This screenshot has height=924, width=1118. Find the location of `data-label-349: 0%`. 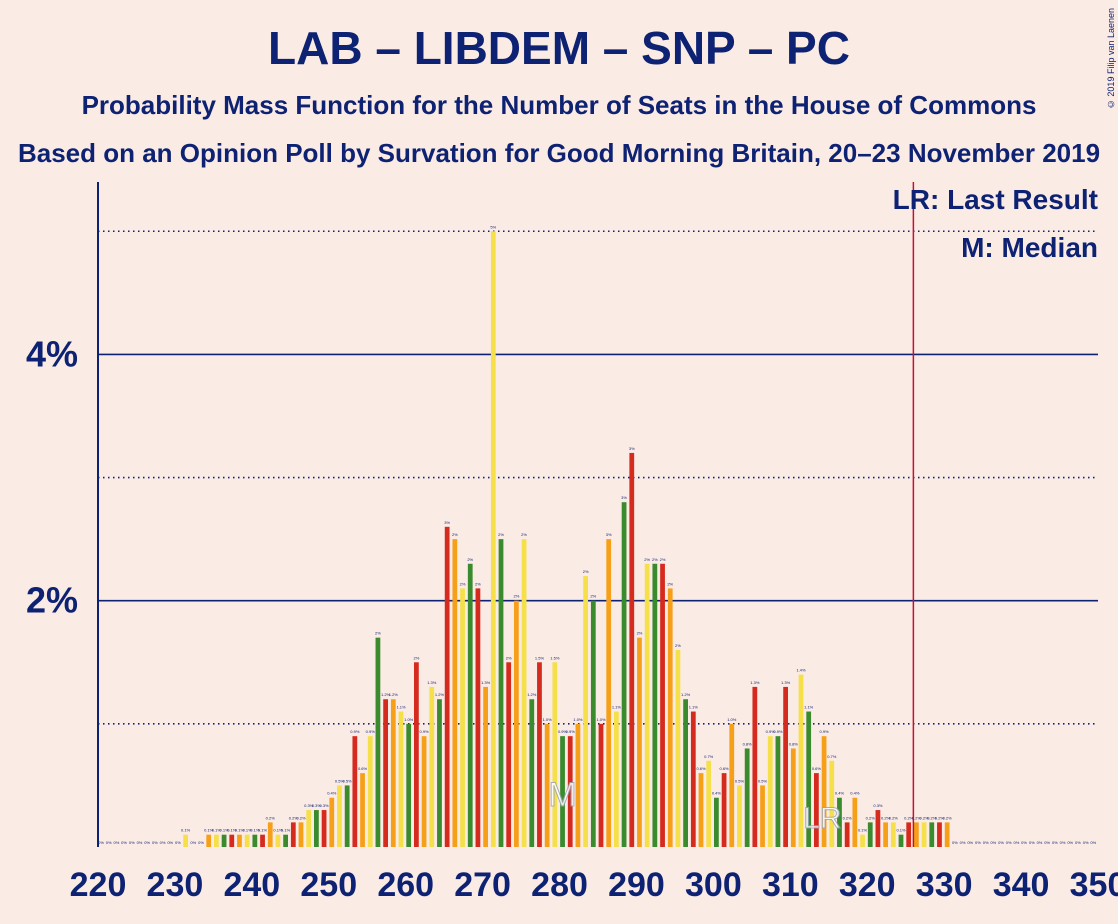

data-label-349: 0% is located at coordinates (1093, 842).